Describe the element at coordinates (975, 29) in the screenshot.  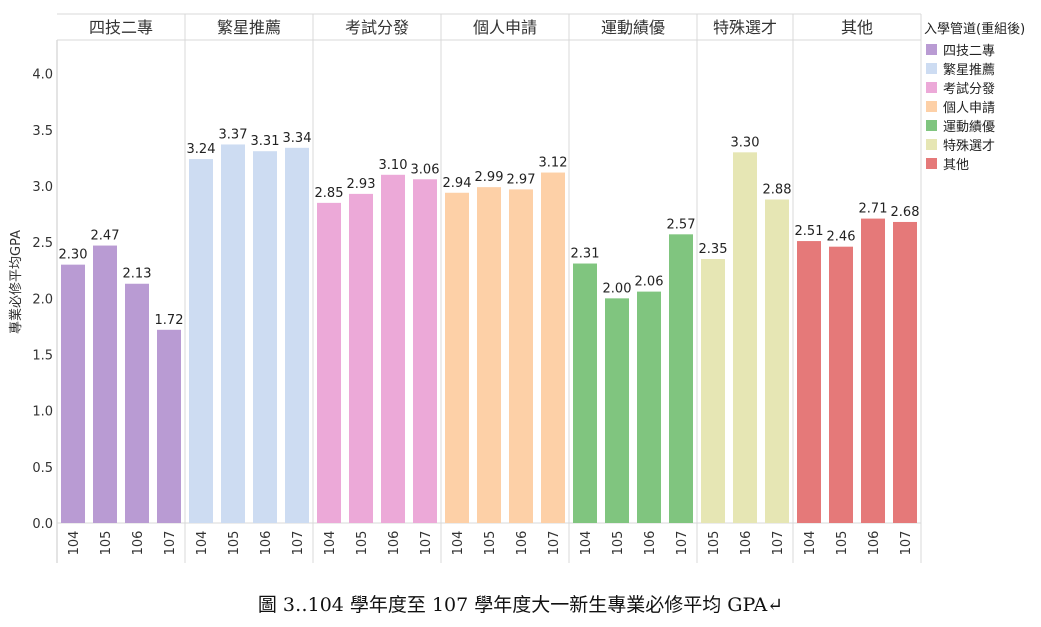
I see `legend-title: 入學管道(重組後)` at that location.